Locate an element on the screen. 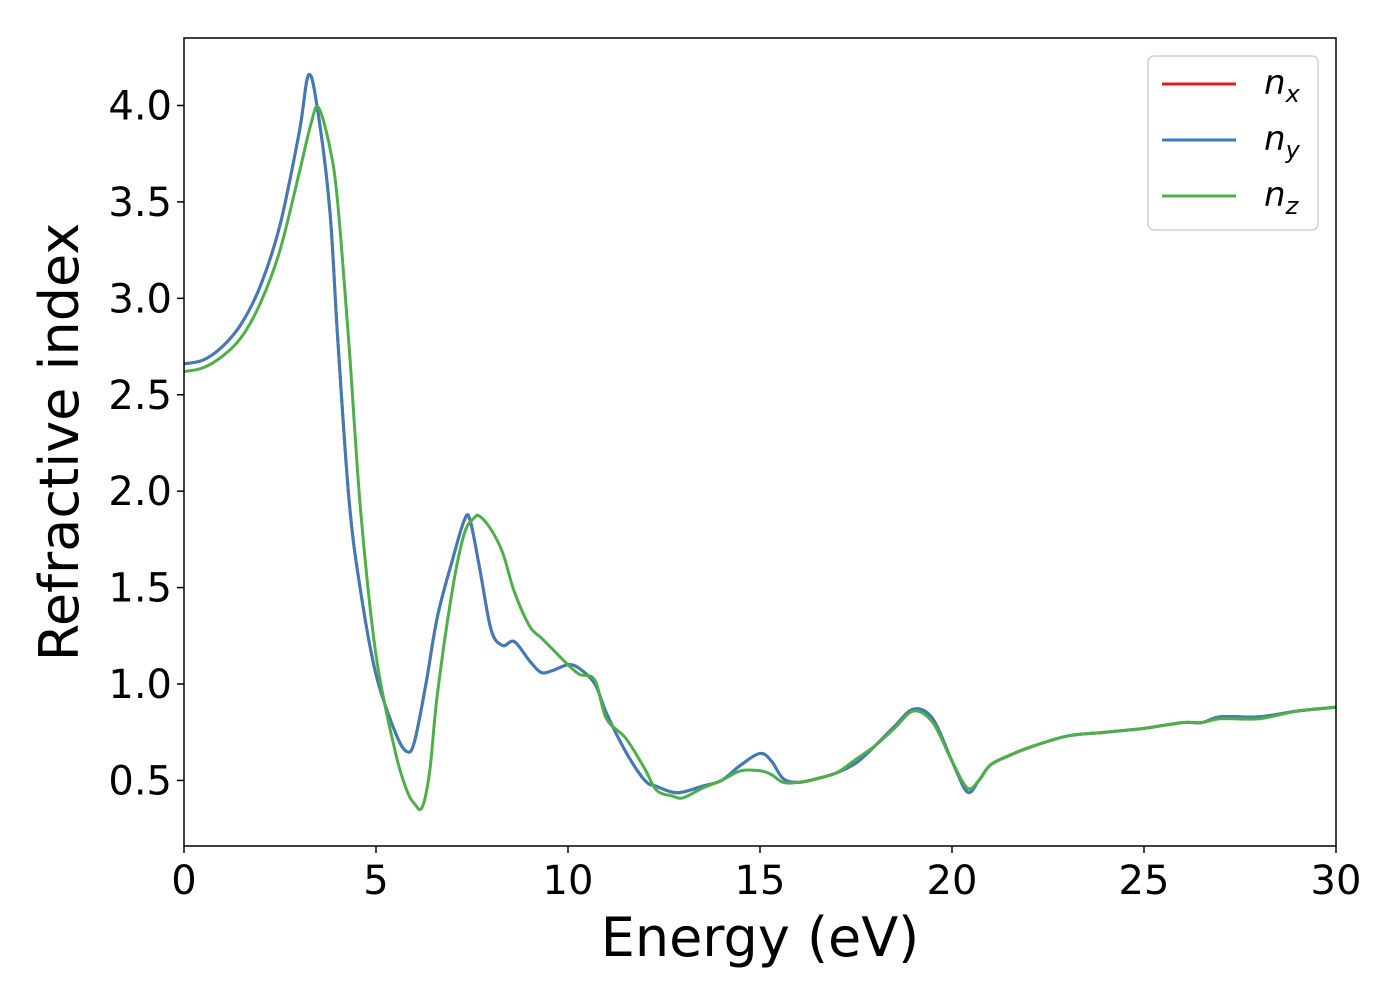 The width and height of the screenshot is (1400, 1000). x-axis-ticks: 0 5 10 15 20 25 30 is located at coordinates (766, 875).